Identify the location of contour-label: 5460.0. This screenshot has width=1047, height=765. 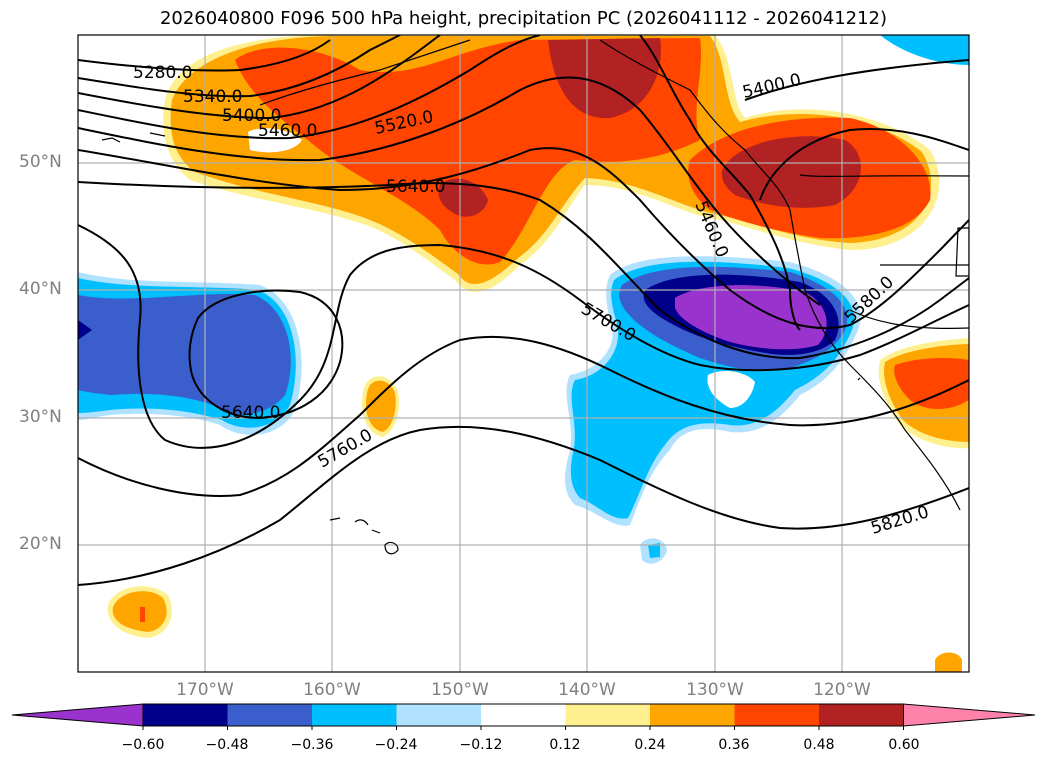
(287, 131).